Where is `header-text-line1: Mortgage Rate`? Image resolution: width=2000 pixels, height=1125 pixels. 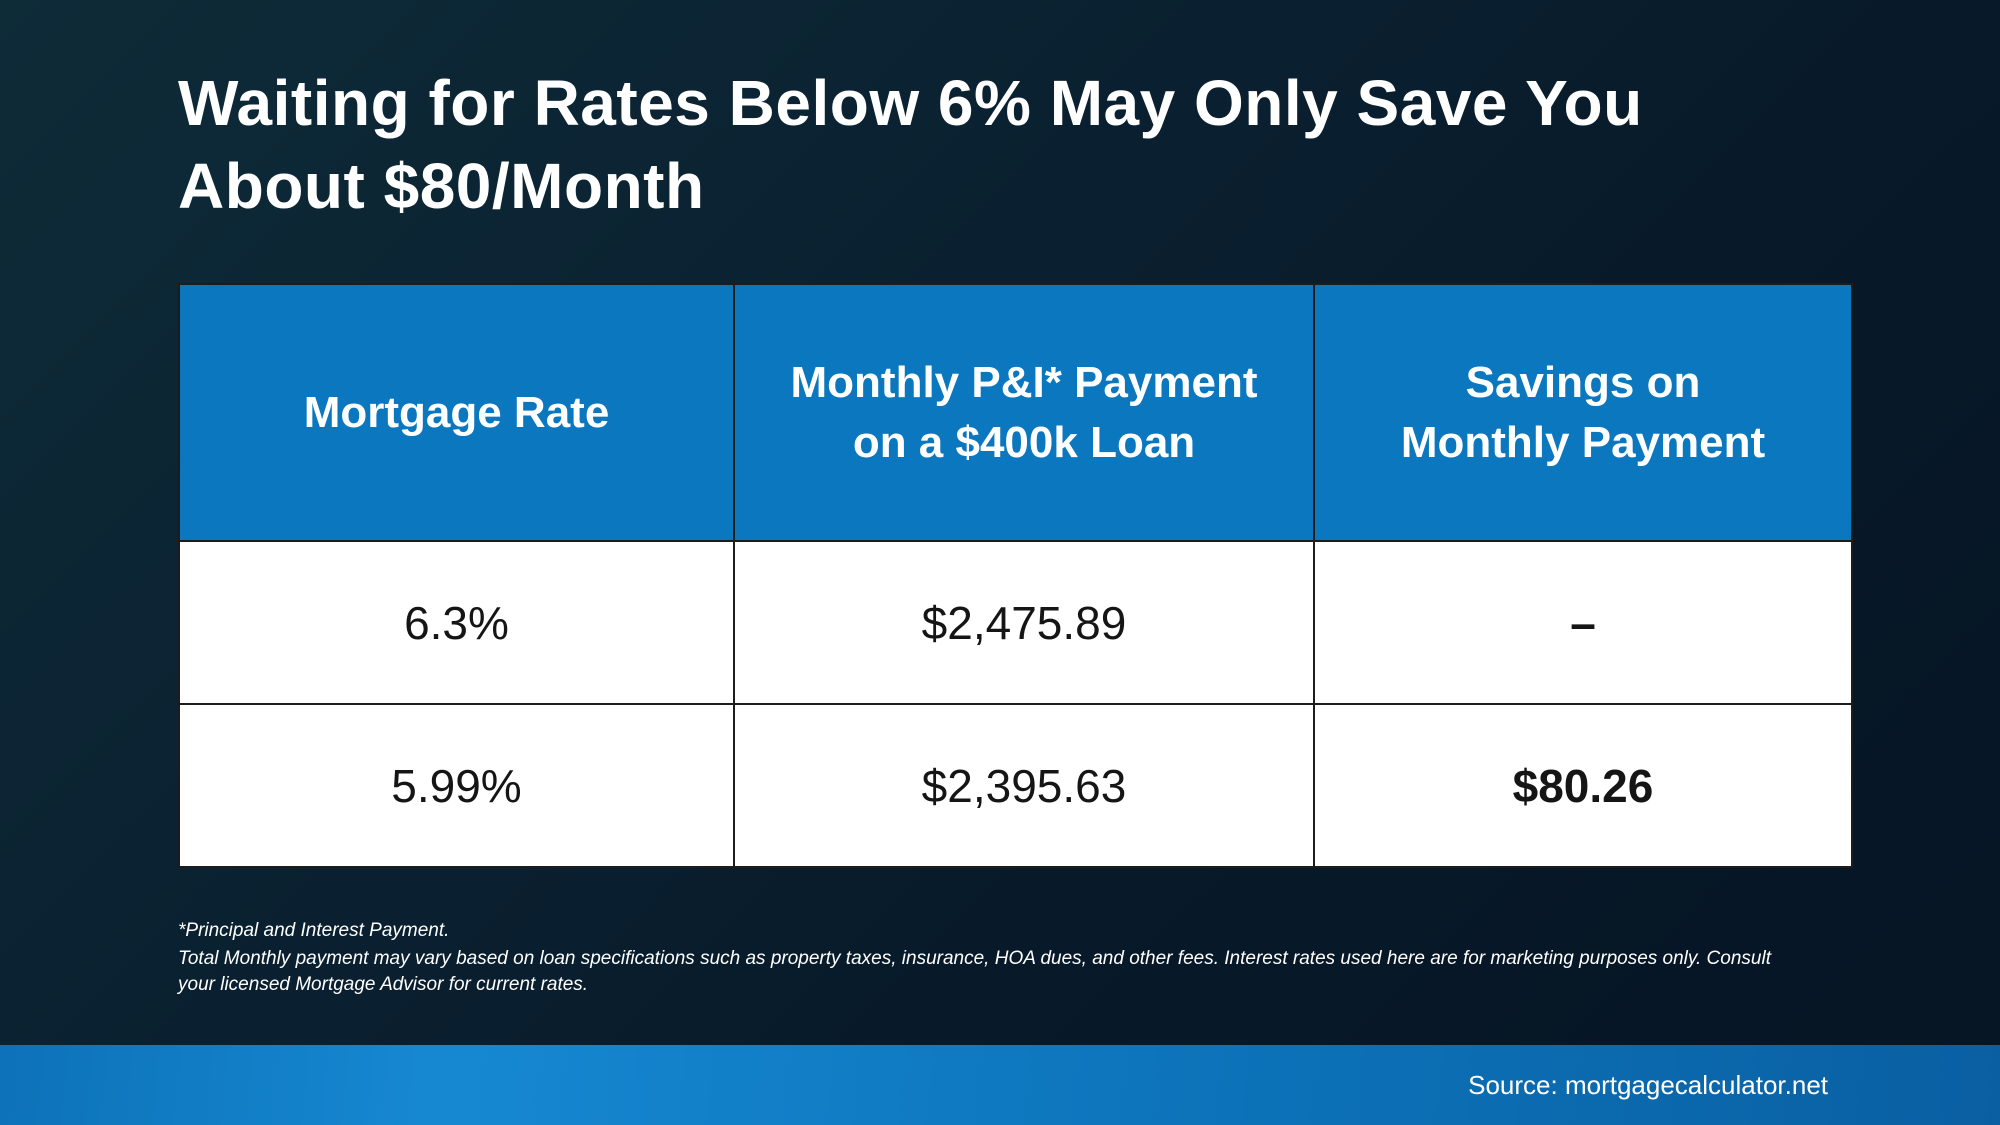 header-text-line1: Mortgage Rate is located at coordinates (456, 412).